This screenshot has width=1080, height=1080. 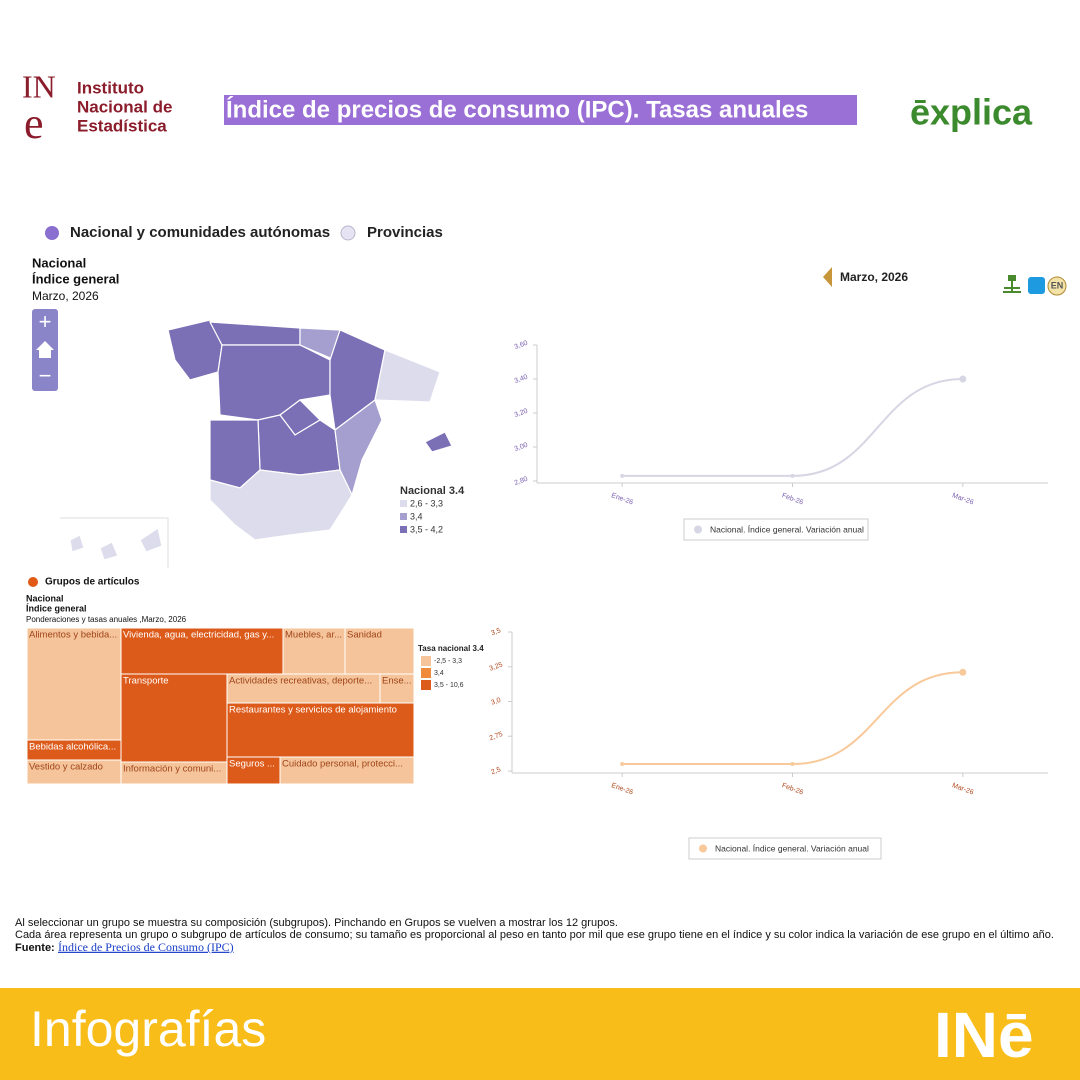 What do you see at coordinates (426, 503) in the screenshot?
I see `legend-label: 2,6 - 3,3` at bounding box center [426, 503].